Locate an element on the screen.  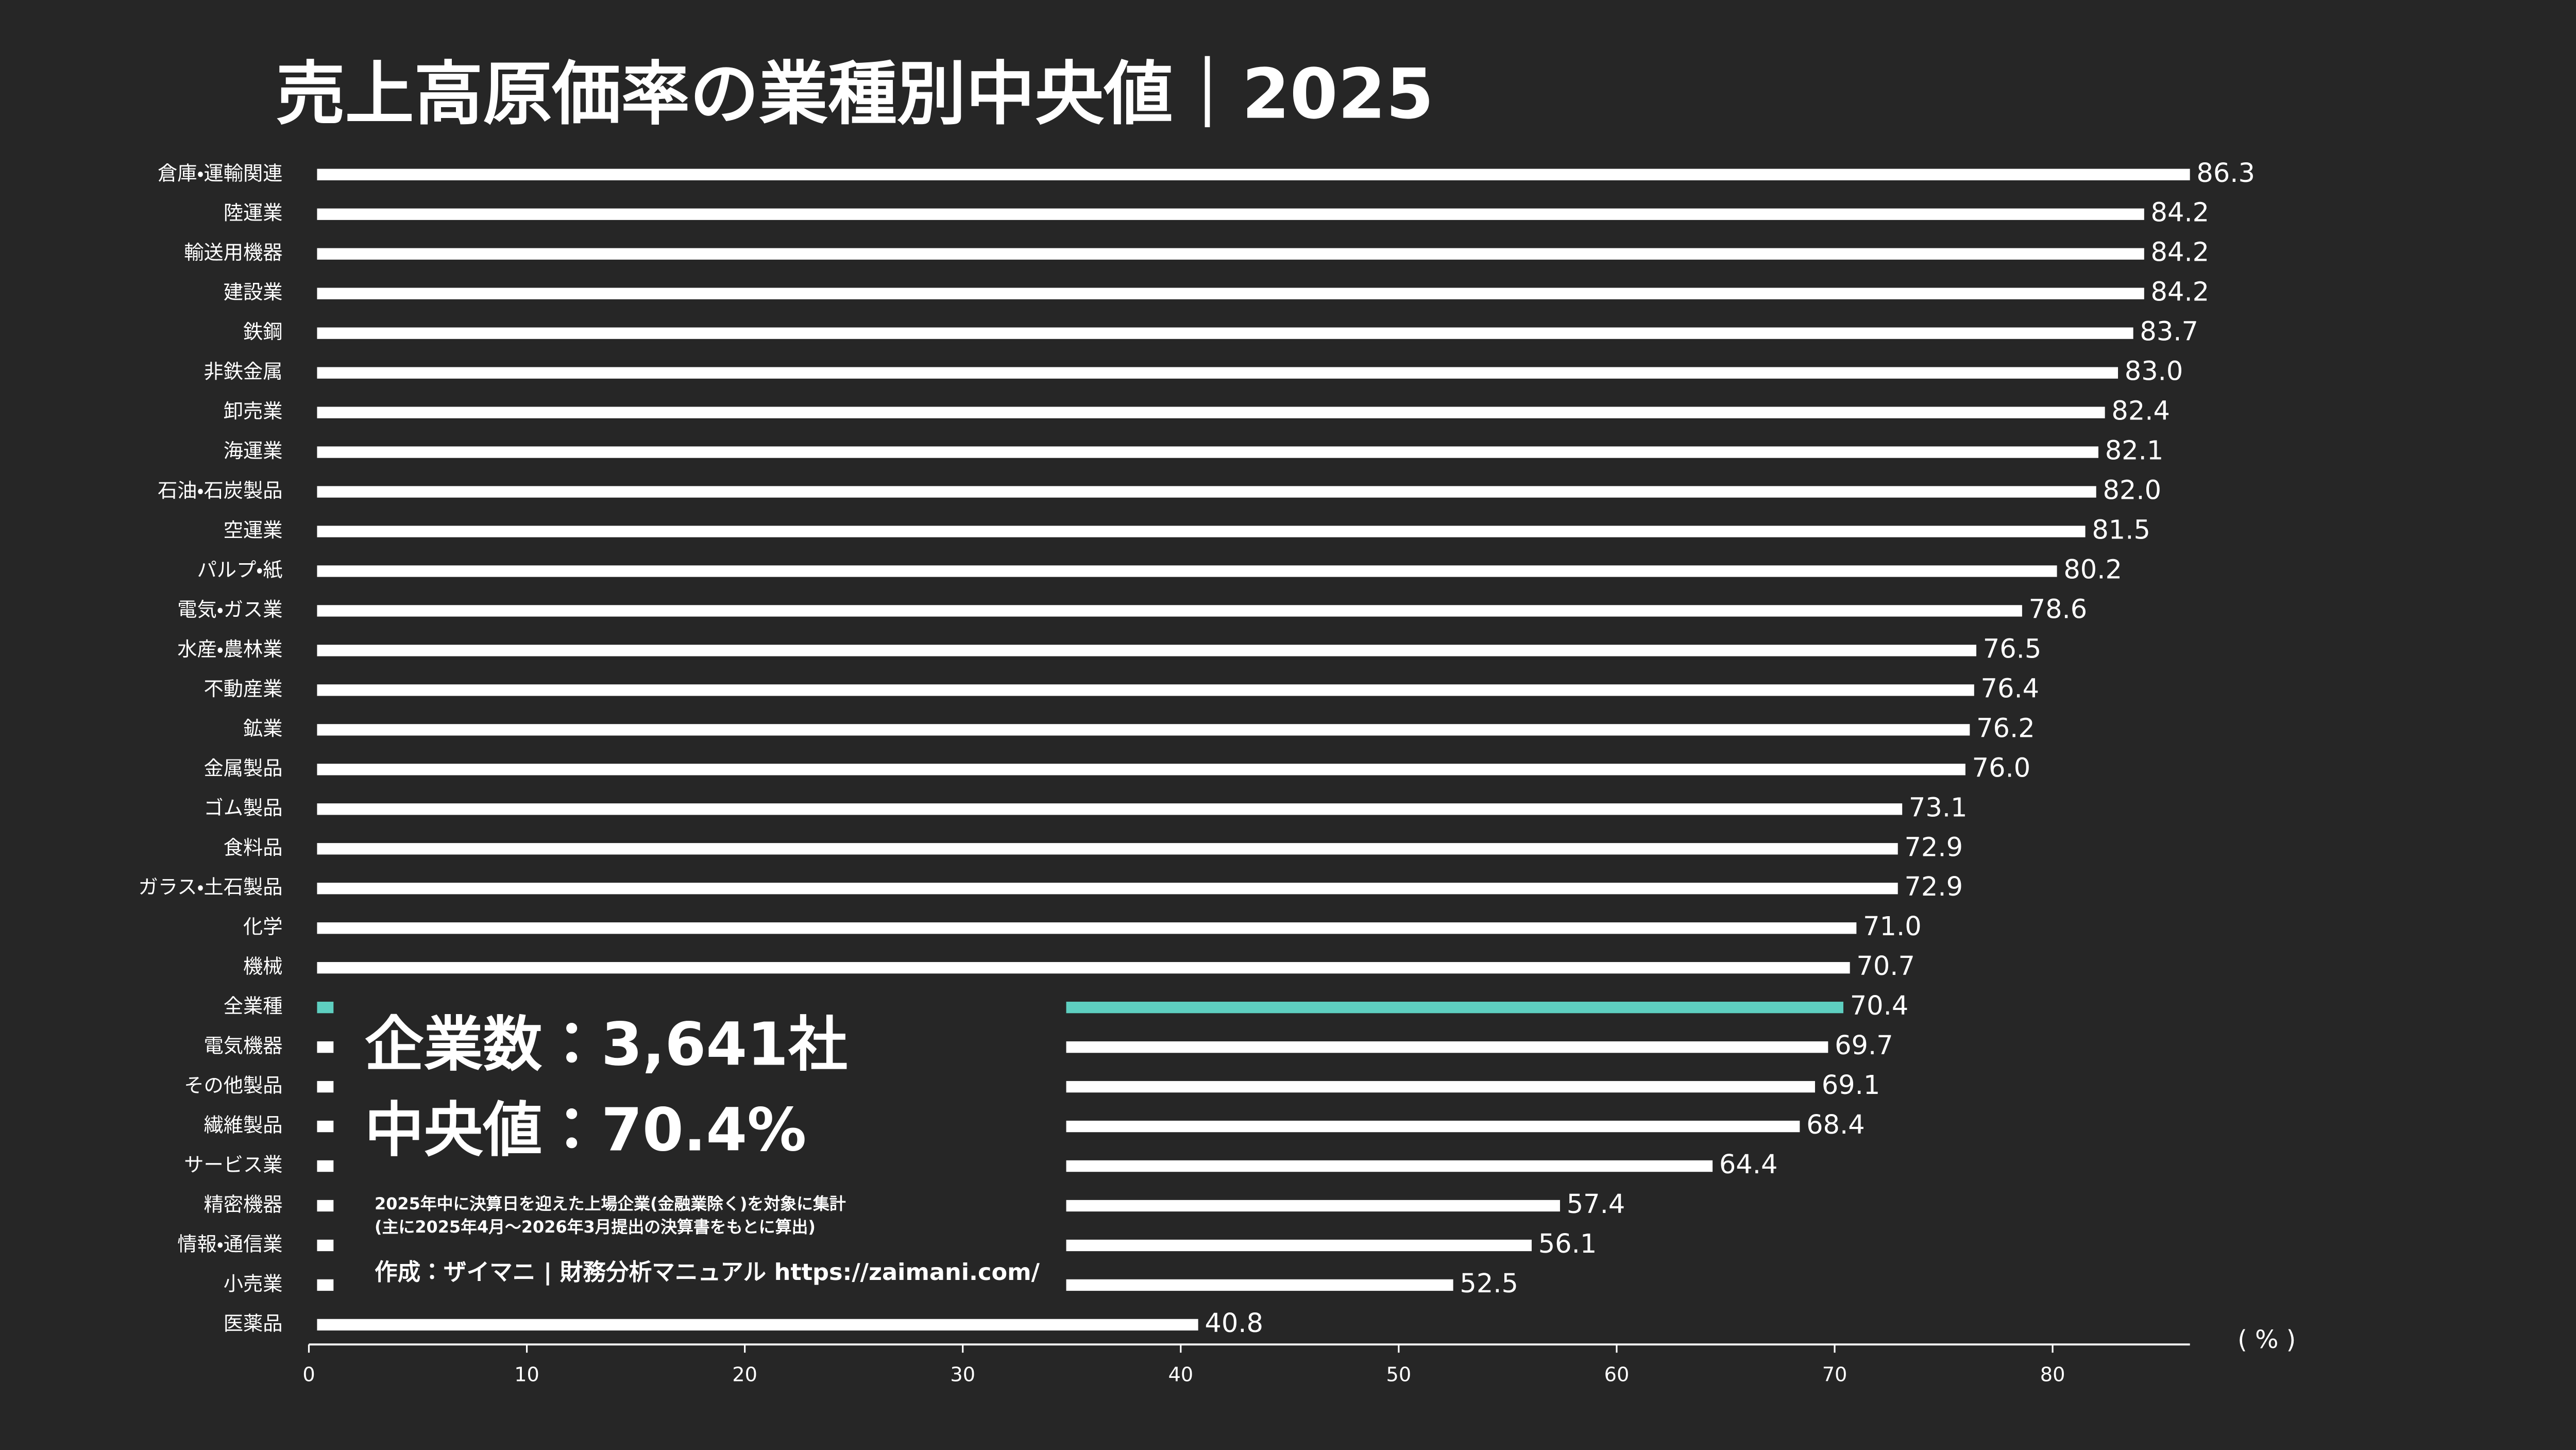
value-label: 81.5 is located at coordinates (2121, 530).